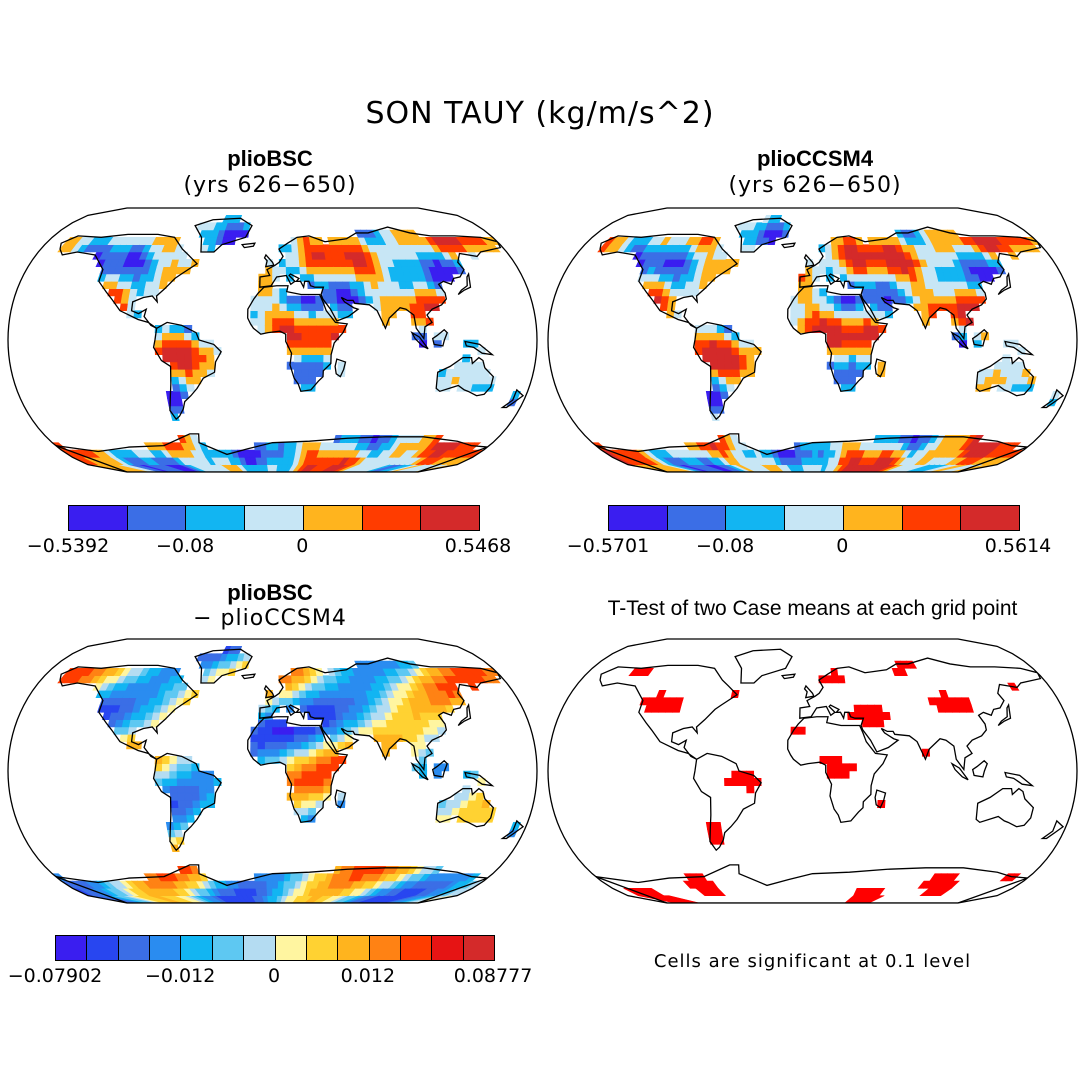  I want to click on significance-note: Cells are significant at 0.1 level, so click(812, 961).